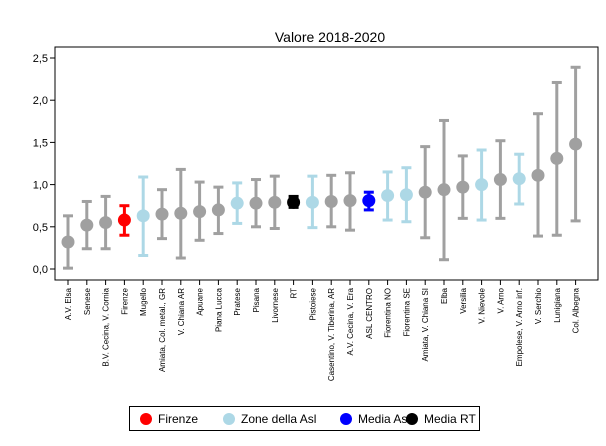 The width and height of the screenshot is (606, 446). What do you see at coordinates (87, 225) in the screenshot?
I see `data-point-senese` at bounding box center [87, 225].